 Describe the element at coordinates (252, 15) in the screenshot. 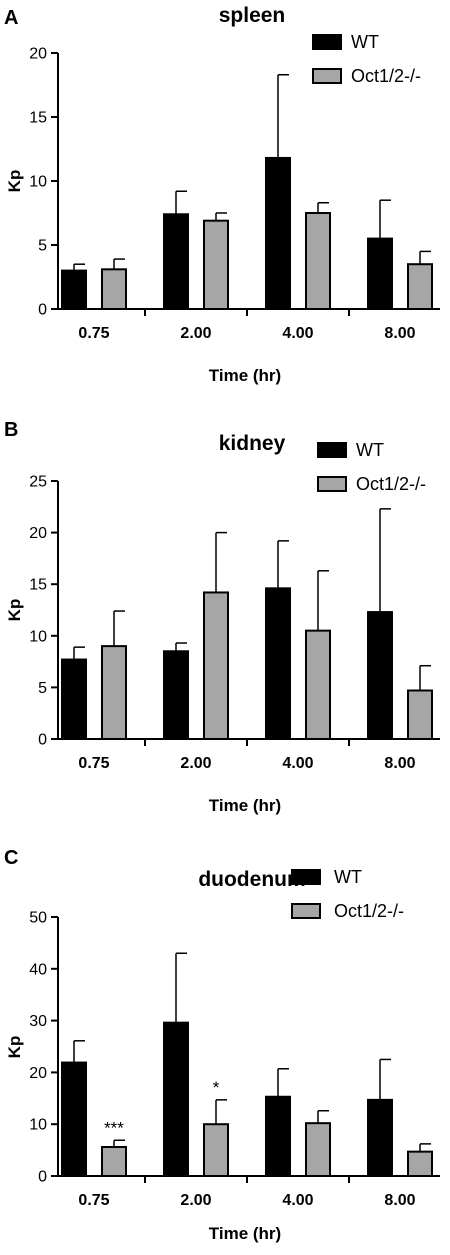

I see `chart-title: spleen` at that location.